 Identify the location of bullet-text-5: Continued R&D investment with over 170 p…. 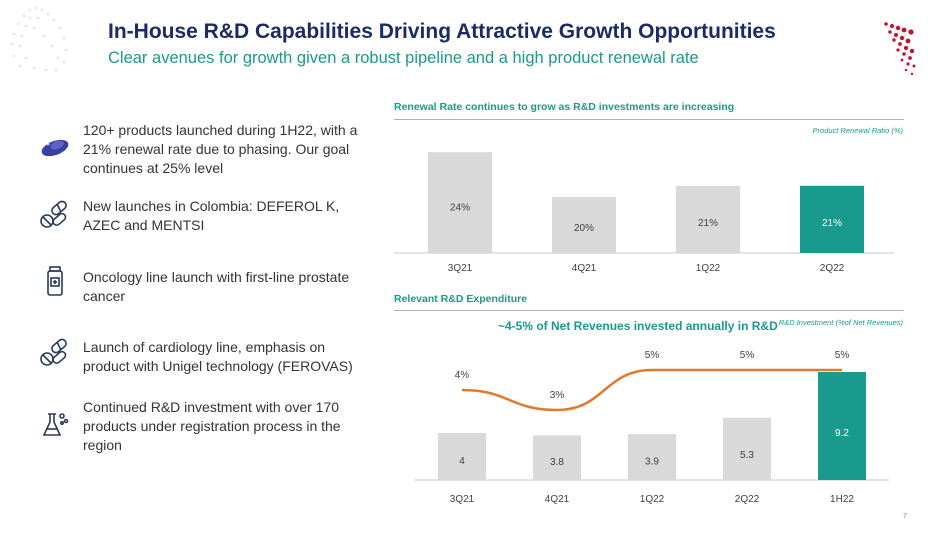
(212, 426).